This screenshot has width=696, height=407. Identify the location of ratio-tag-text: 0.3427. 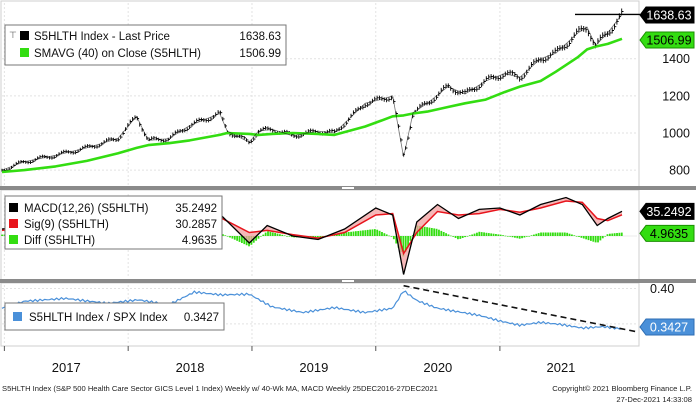
(669, 328).